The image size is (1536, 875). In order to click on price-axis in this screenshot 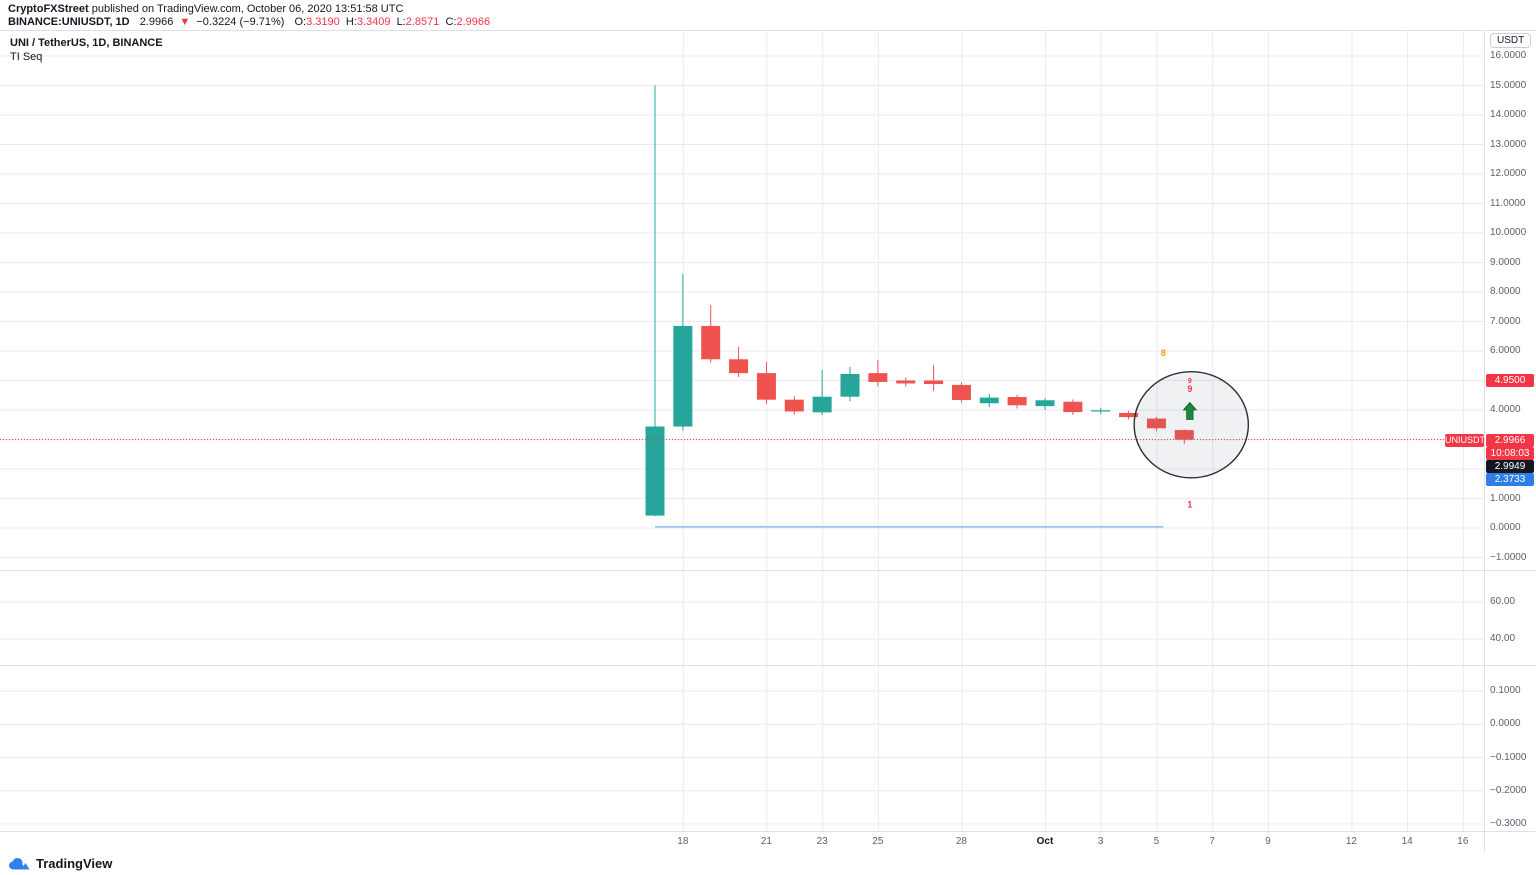, I will do `click(1510, 441)`.